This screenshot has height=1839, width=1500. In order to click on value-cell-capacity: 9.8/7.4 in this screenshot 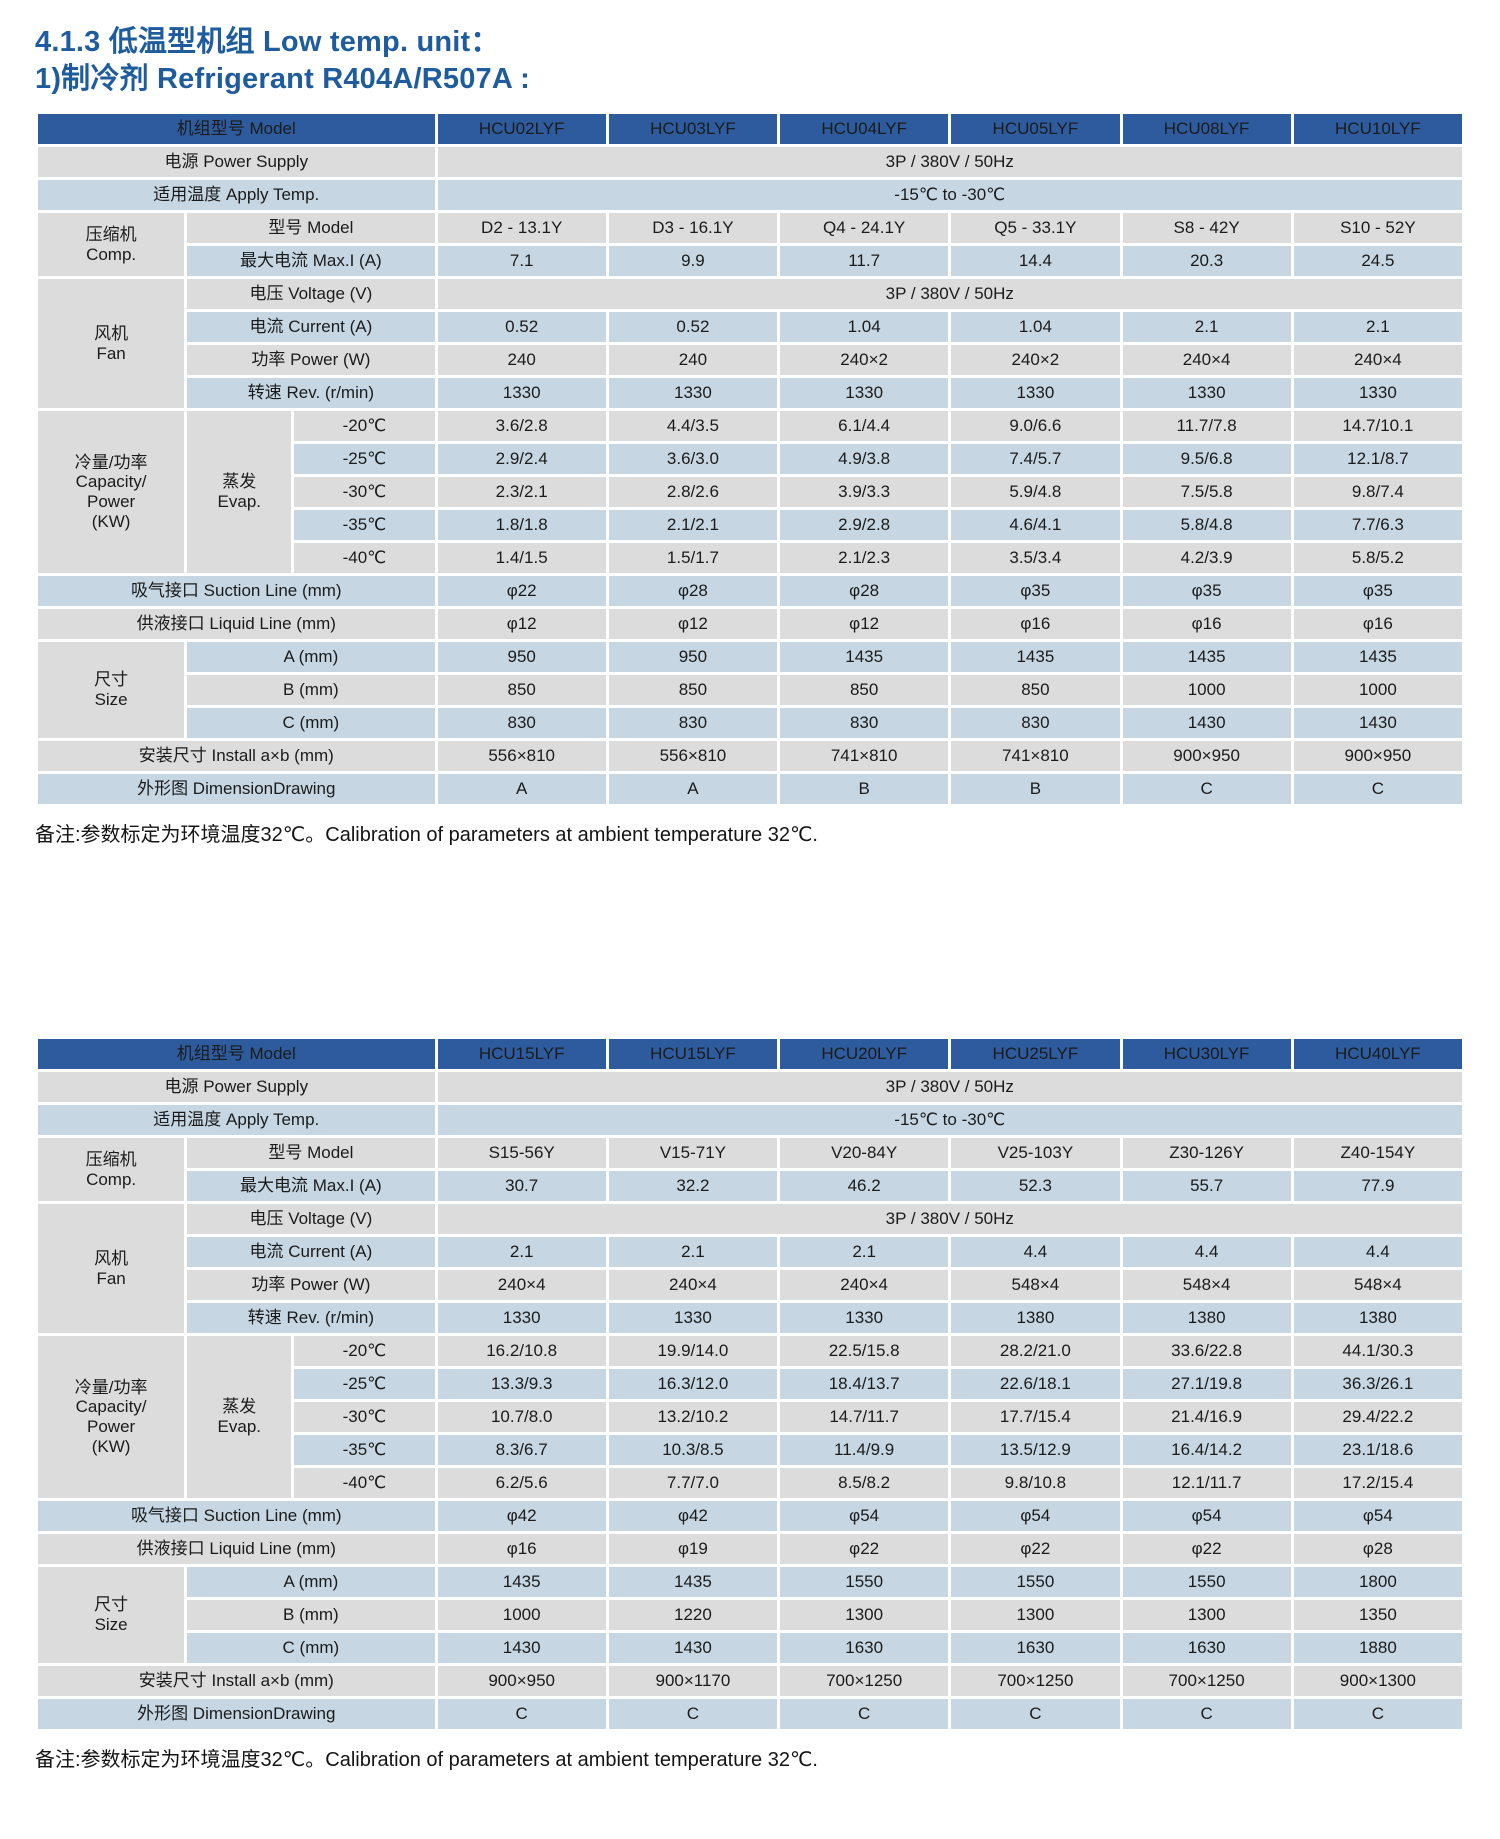, I will do `click(1377, 492)`.